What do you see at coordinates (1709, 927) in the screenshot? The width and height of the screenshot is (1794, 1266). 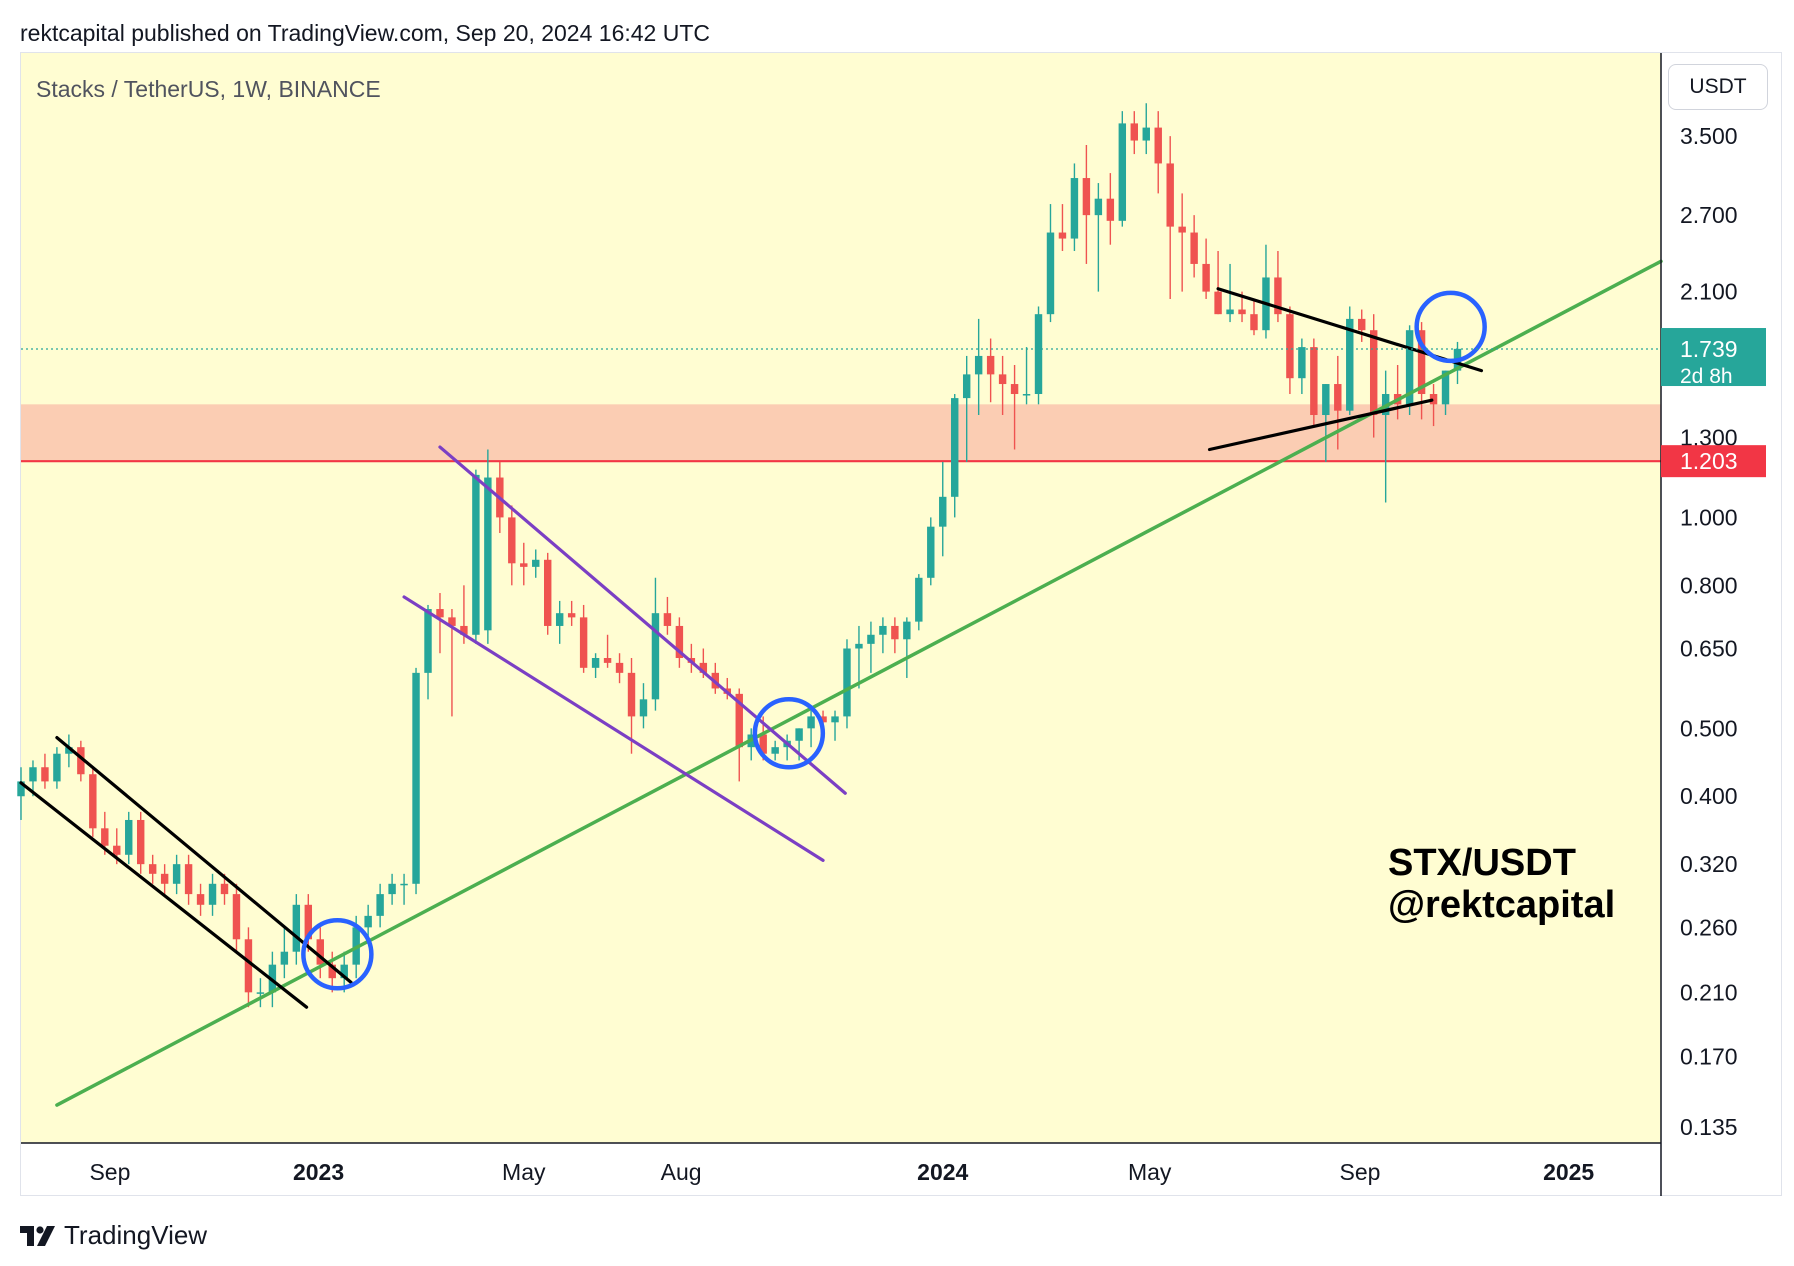 I see `price-tick-label: 0.260` at bounding box center [1709, 927].